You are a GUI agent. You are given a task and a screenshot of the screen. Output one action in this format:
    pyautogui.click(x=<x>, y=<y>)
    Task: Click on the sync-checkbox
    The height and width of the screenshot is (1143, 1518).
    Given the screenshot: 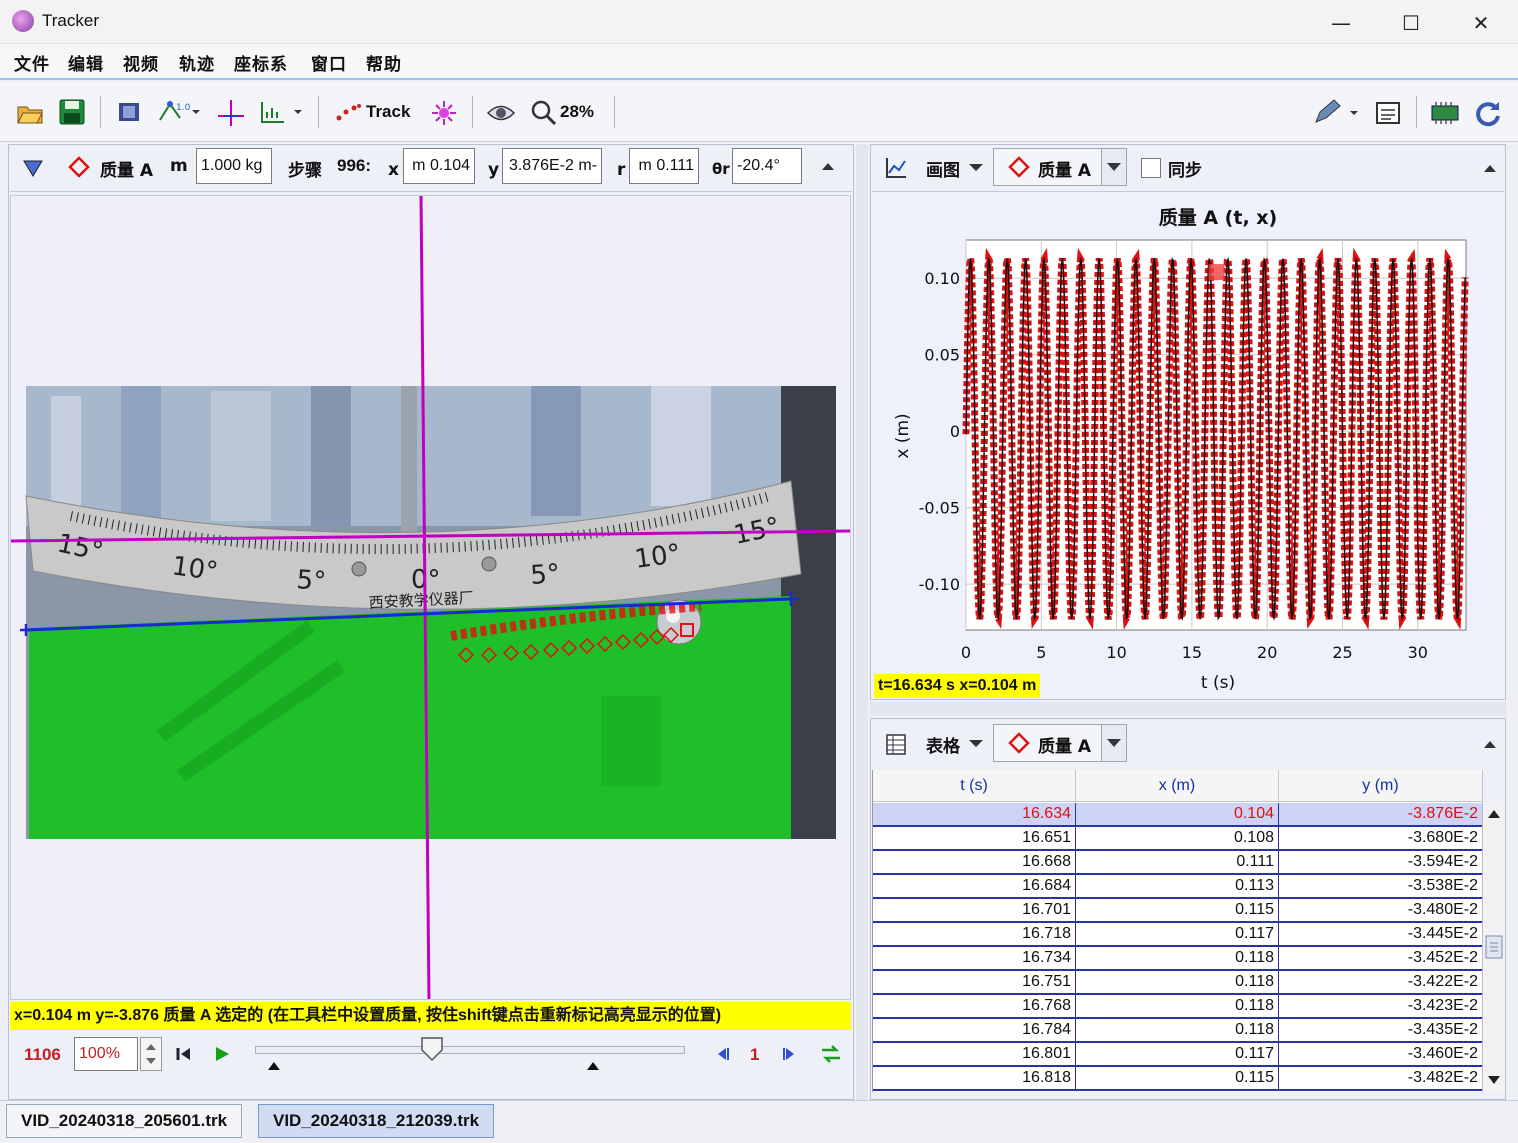 What is the action you would take?
    pyautogui.click(x=1151, y=168)
    